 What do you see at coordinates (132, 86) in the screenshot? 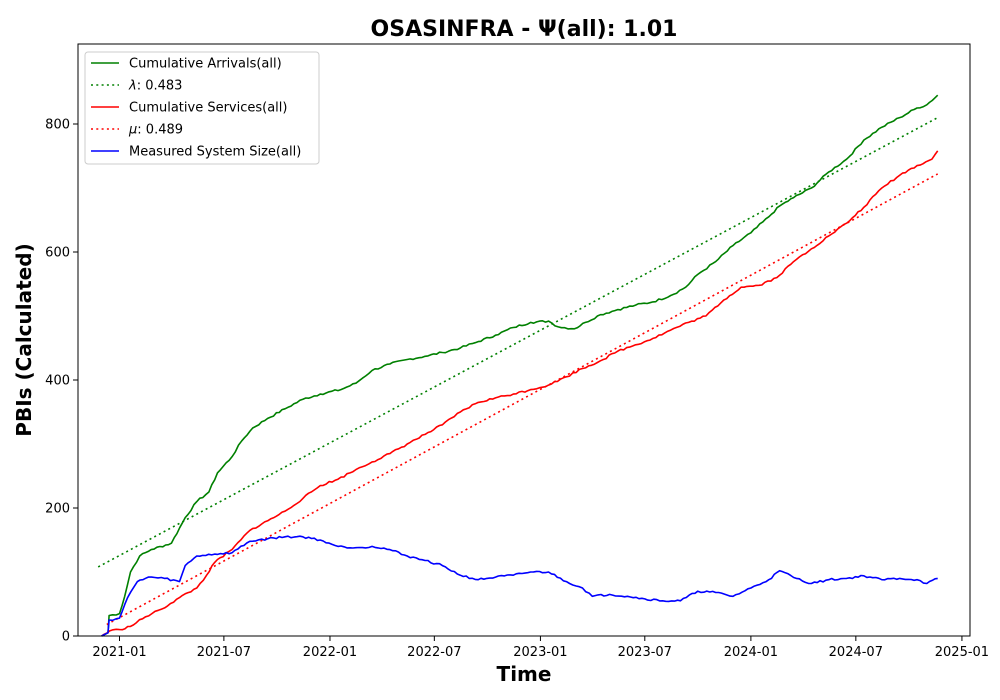
I see `legend-symbol: λ` at bounding box center [132, 86].